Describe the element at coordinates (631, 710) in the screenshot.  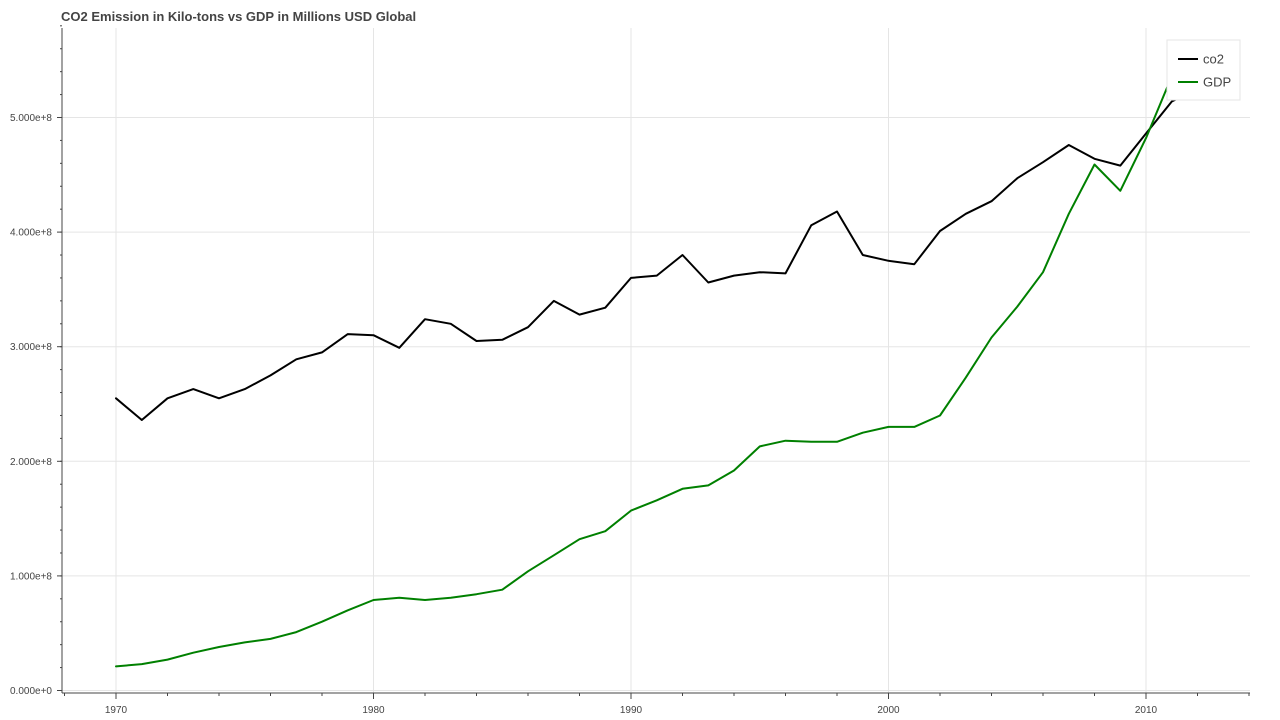
I see `x-tick-label: 1990` at that location.